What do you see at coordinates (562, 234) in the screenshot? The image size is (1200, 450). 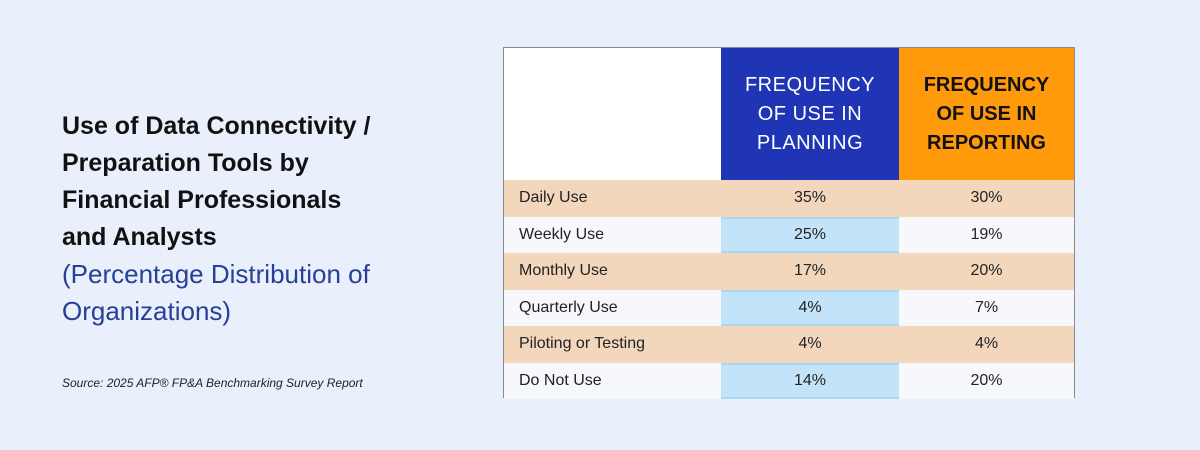 I see `row-label: Weekly Use` at bounding box center [562, 234].